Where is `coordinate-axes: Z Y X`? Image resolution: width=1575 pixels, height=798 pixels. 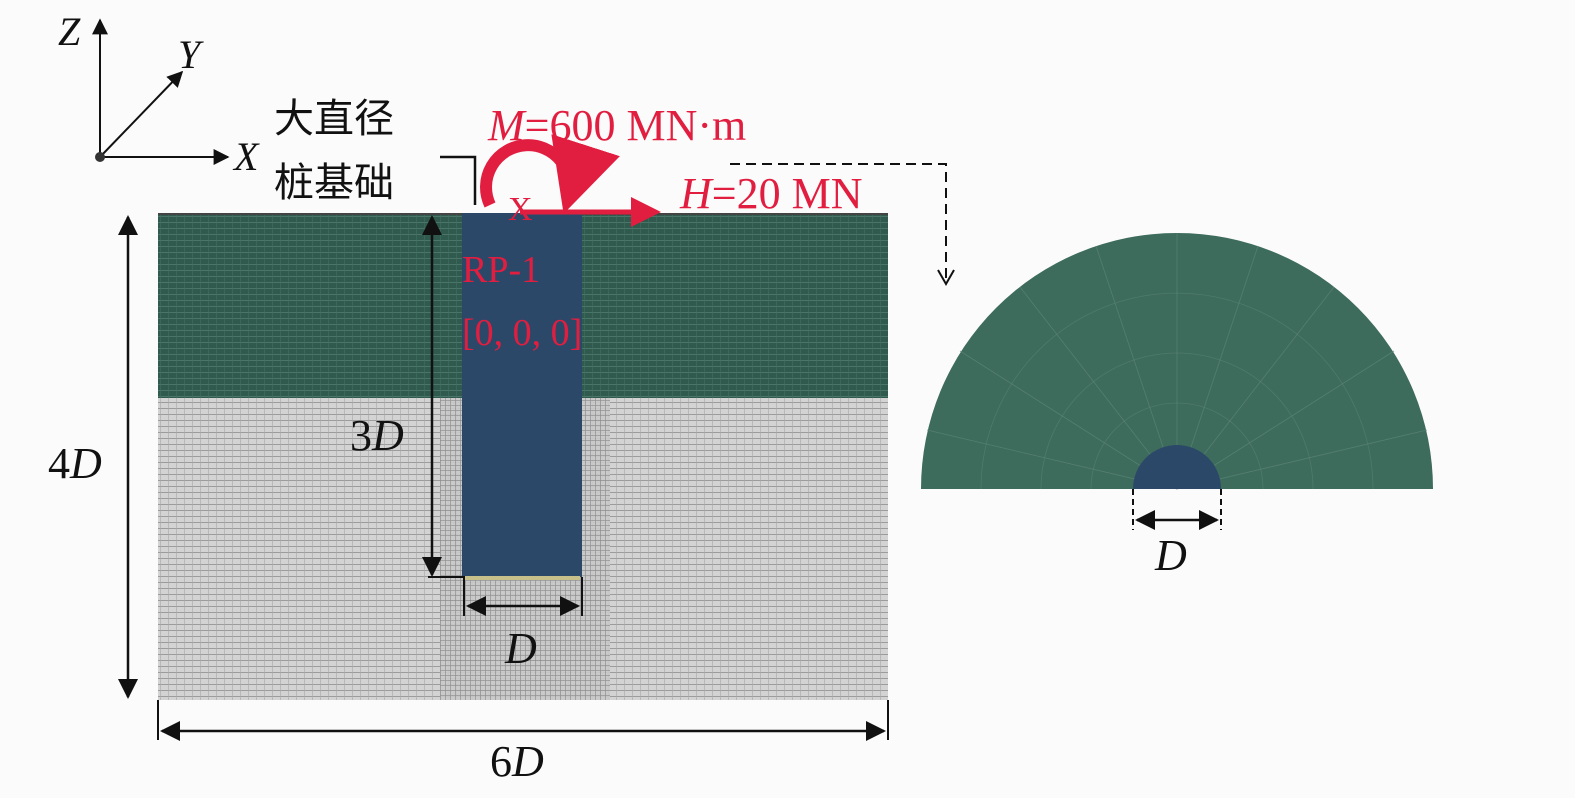
coordinate-axes: Z Y X is located at coordinates (159, 94).